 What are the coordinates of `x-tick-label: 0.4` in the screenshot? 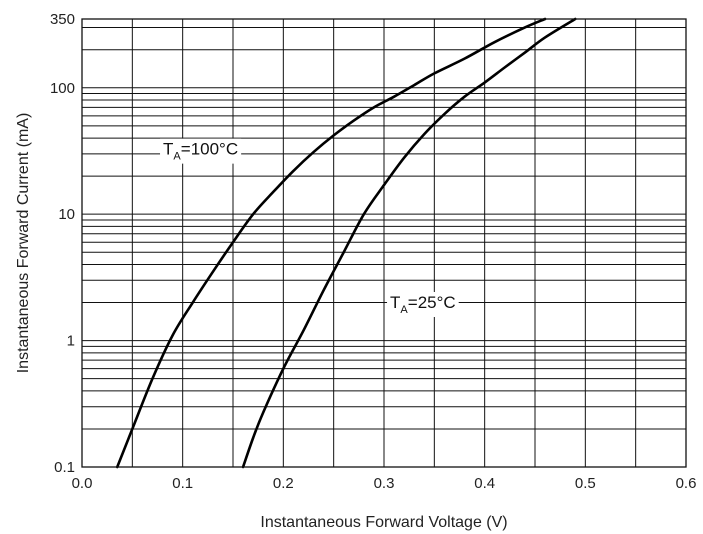 It's located at (484, 483).